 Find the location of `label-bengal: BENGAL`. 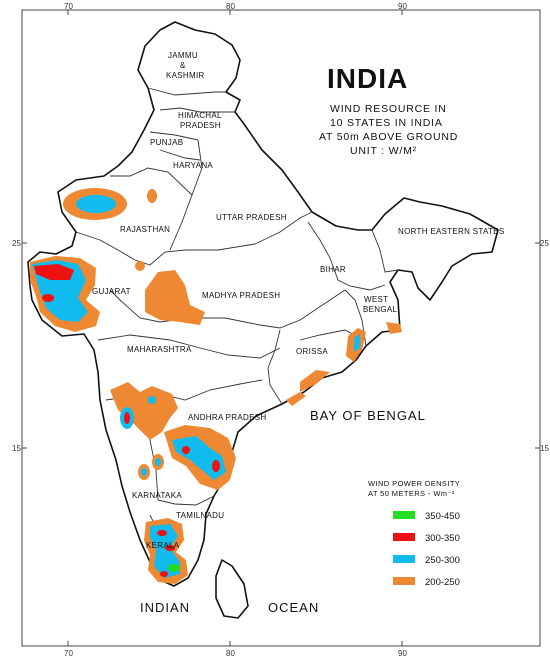

label-bengal: BENGAL is located at coordinates (380, 309).